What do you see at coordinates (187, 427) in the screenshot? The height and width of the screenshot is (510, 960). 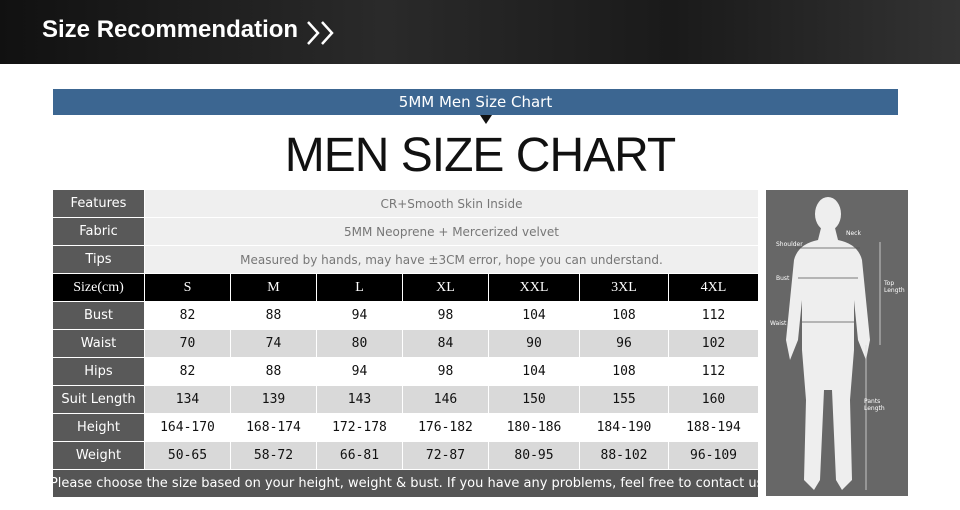 I see `size-value: 164-170` at bounding box center [187, 427].